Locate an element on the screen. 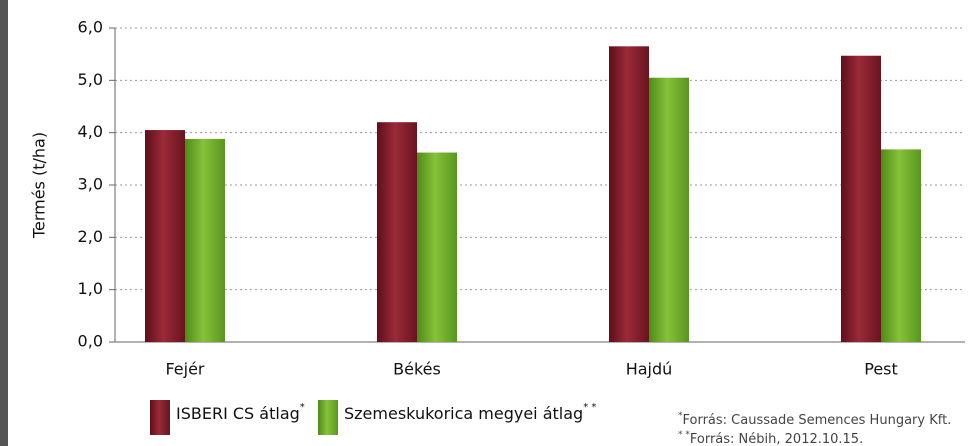 The height and width of the screenshot is (446, 979). legend-label: ISBERI CS átlag* is located at coordinates (240, 412).